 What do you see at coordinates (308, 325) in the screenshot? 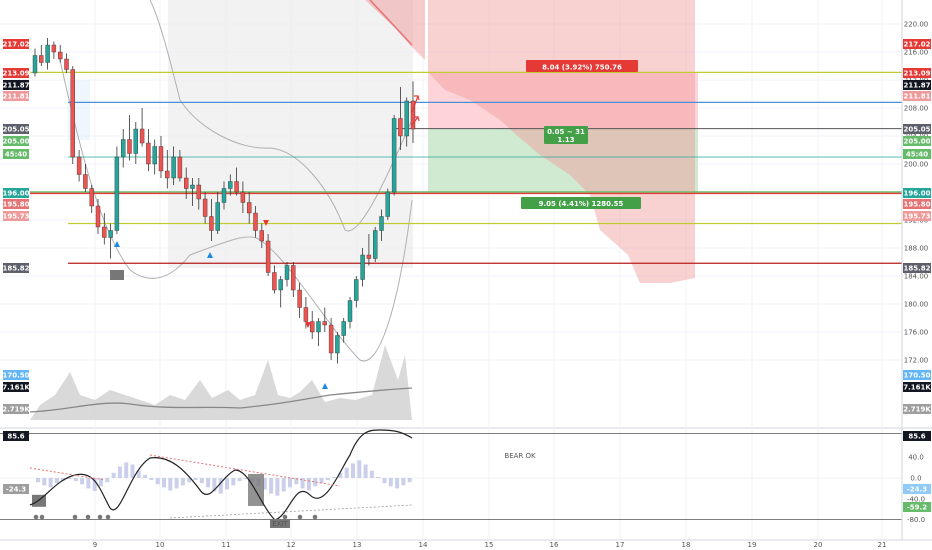
I see `sell-signal-marker` at bounding box center [308, 325].